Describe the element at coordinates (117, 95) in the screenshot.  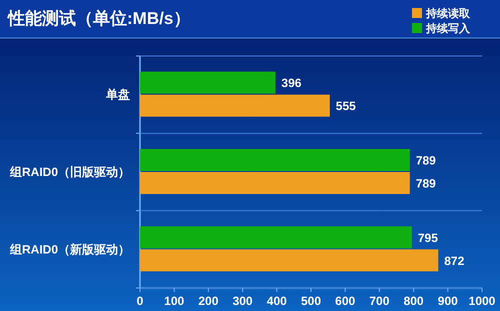
I see `y-tick-label: 单盘` at that location.